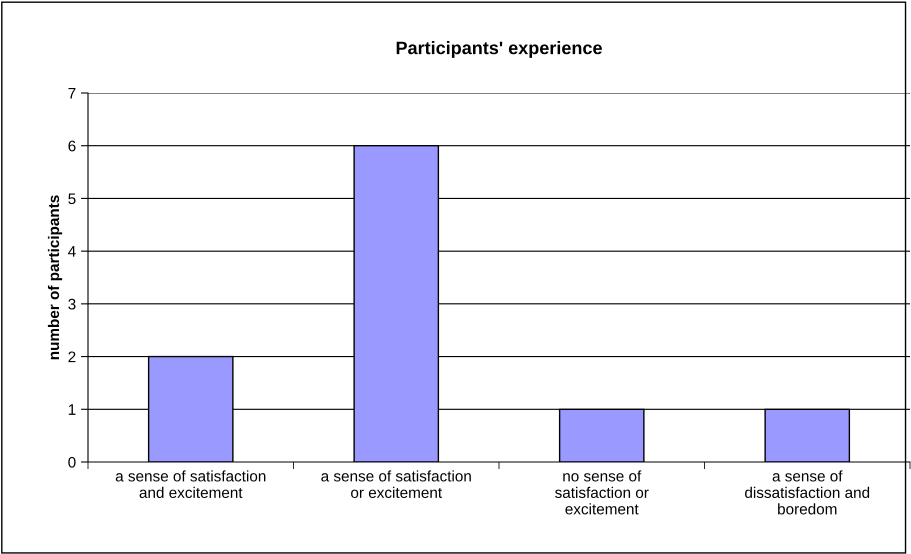 The height and width of the screenshot is (554, 911). Describe the element at coordinates (191, 484) in the screenshot. I see `x-tick-label: a sense of satisfaction and excitement` at that location.